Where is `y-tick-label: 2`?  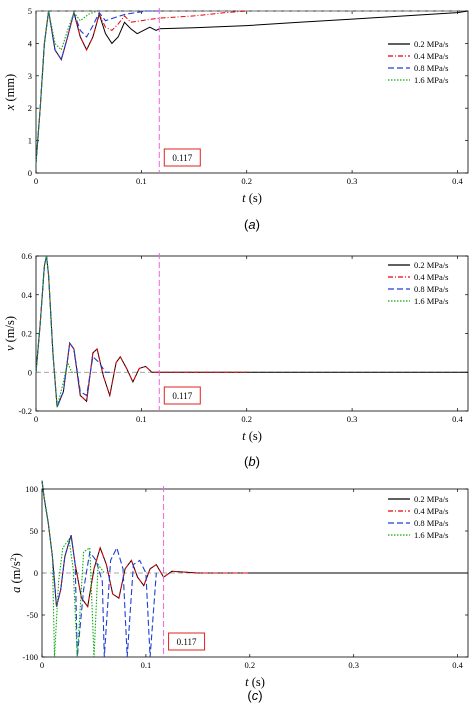
y-tick-label: 2 is located at coordinates (30, 108).